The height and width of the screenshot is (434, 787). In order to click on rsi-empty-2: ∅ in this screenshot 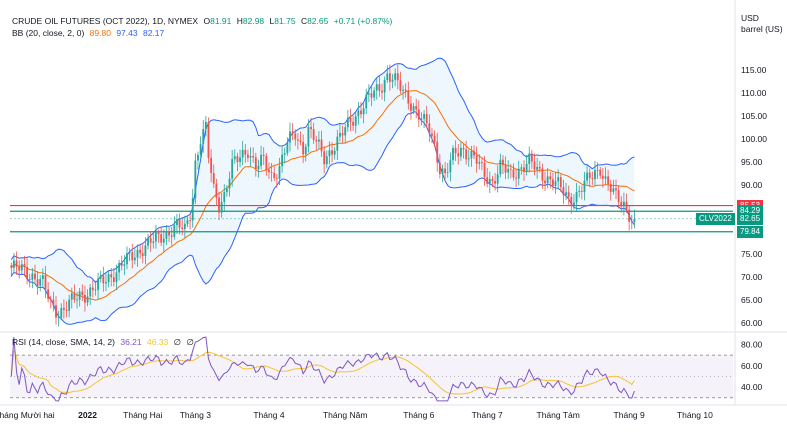, I will do `click(190, 342)`.